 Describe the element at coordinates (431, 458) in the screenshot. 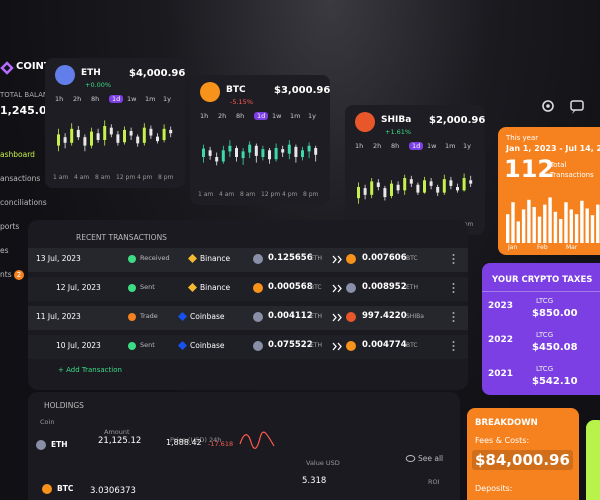

I see `see-all: See all` at that location.